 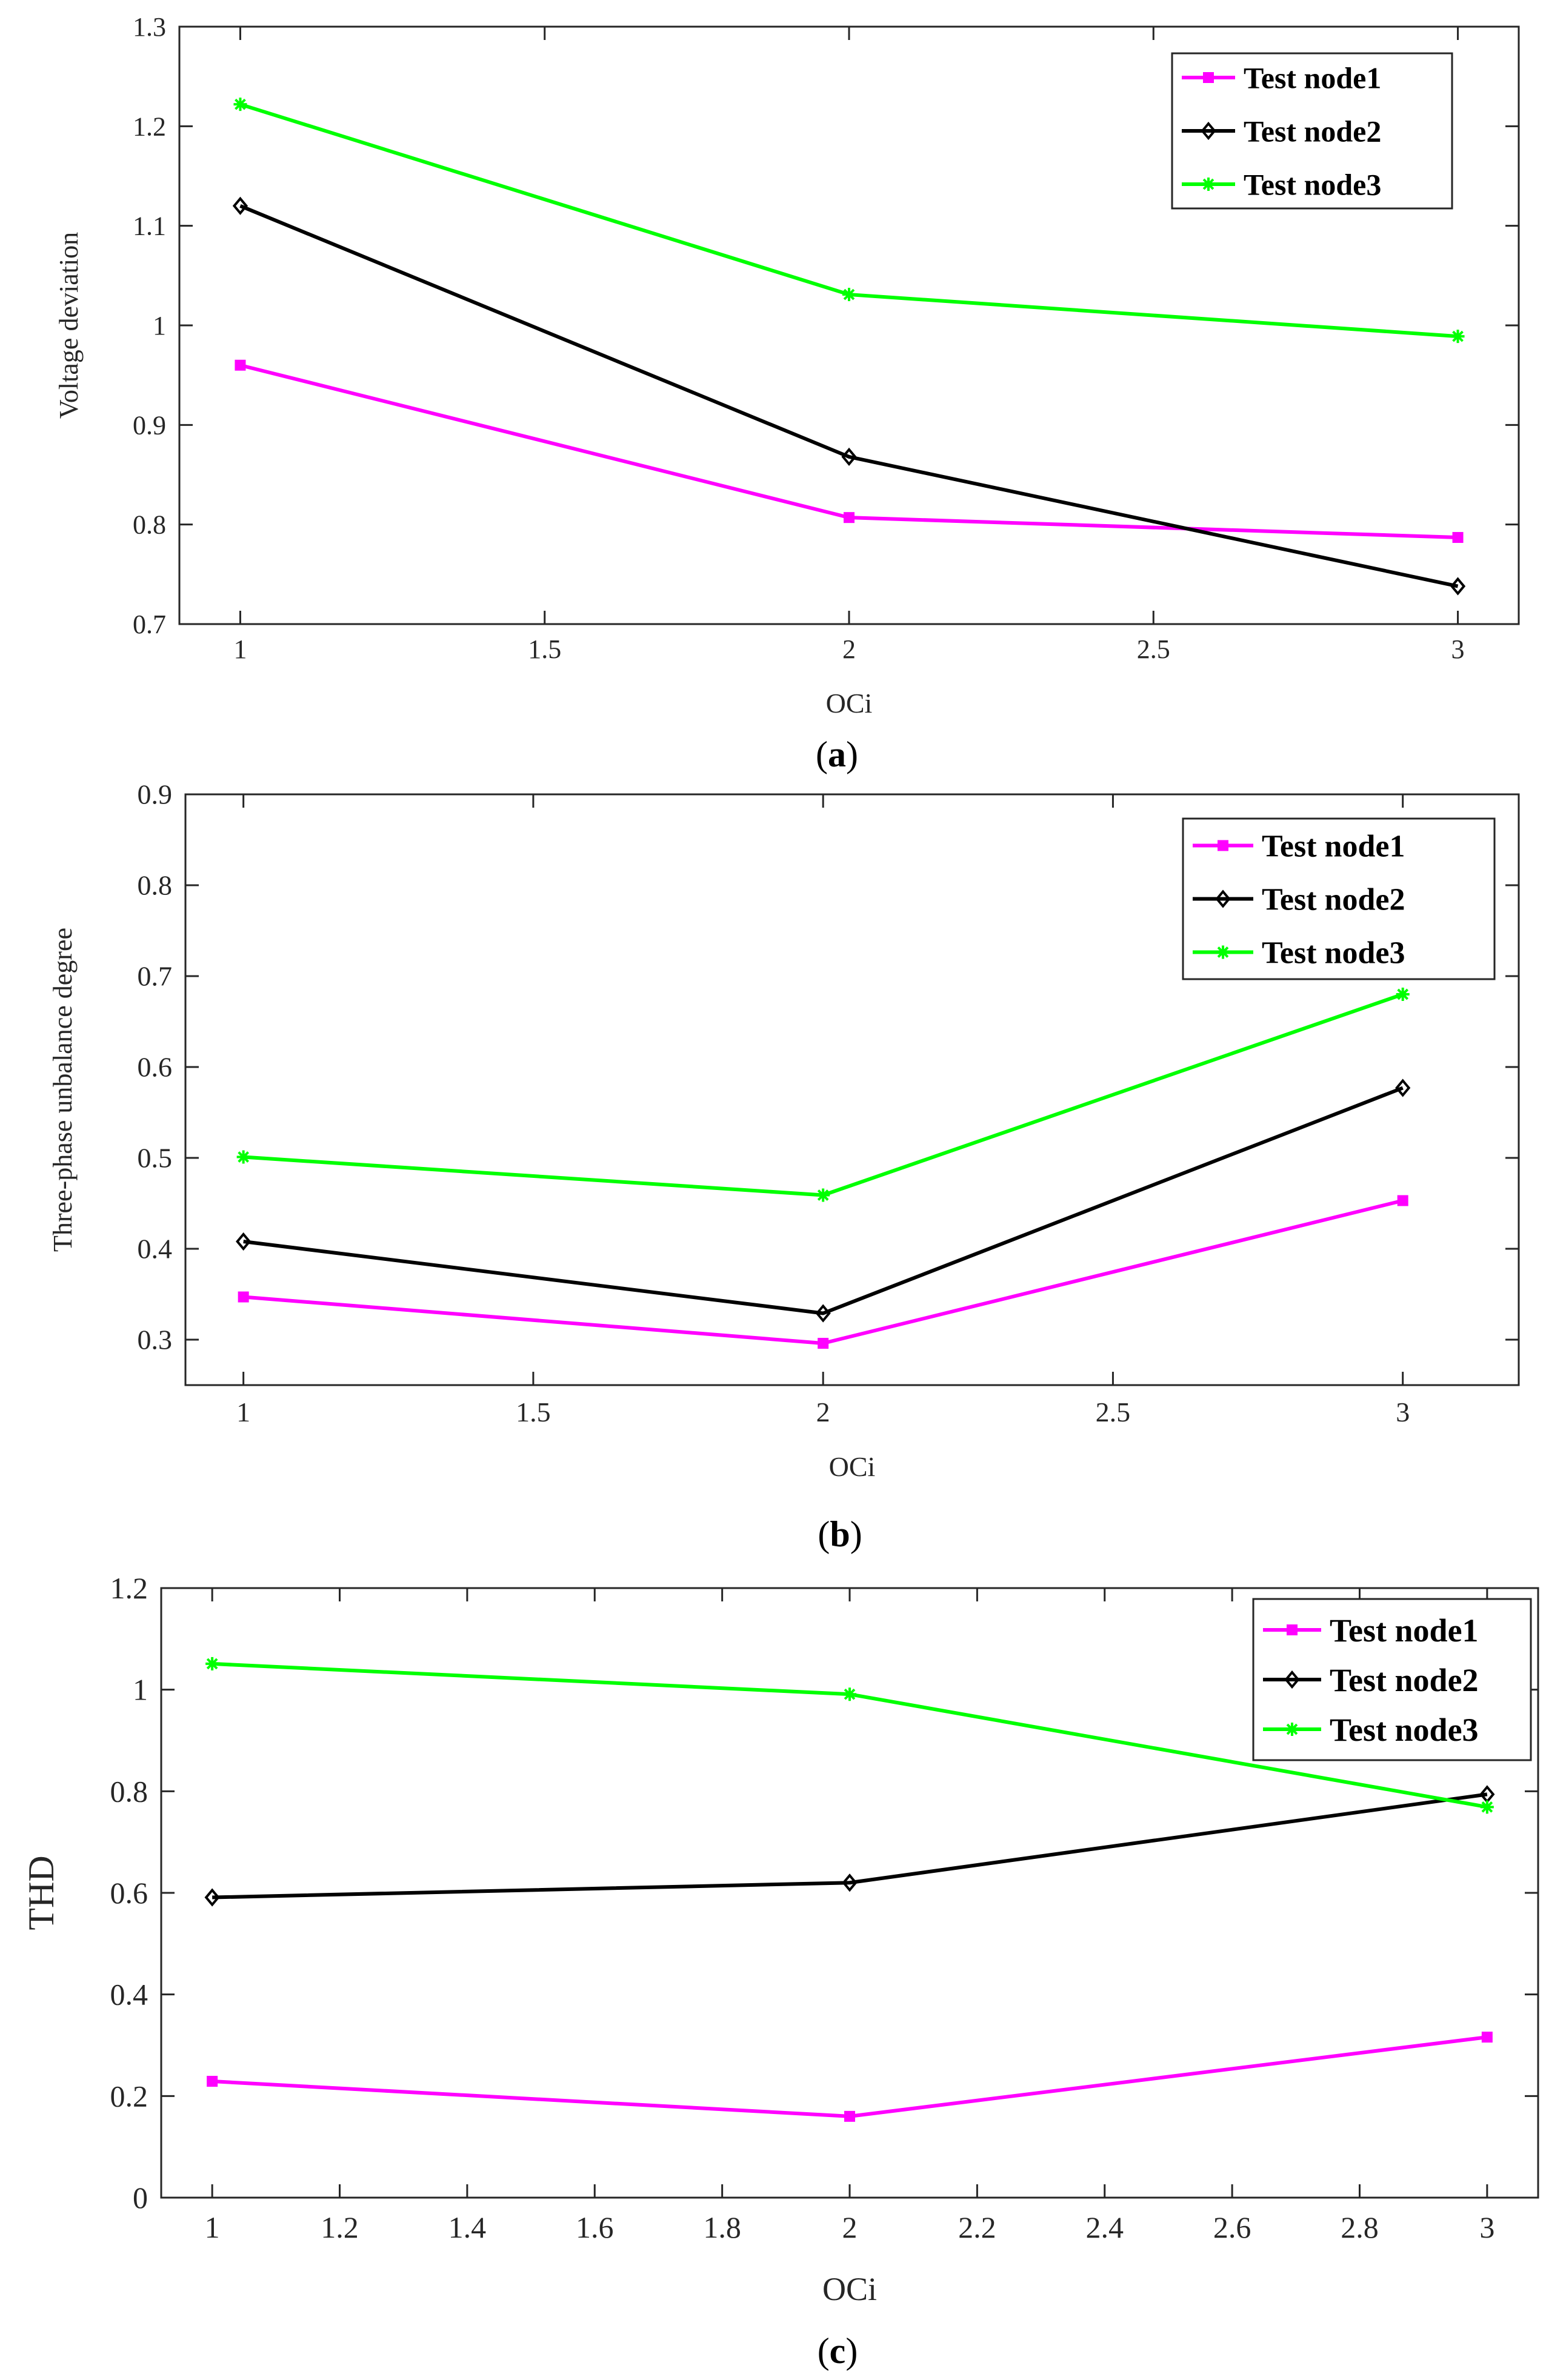 What do you see at coordinates (129, 2096) in the screenshot?
I see `y-tick-label: 0.2` at bounding box center [129, 2096].